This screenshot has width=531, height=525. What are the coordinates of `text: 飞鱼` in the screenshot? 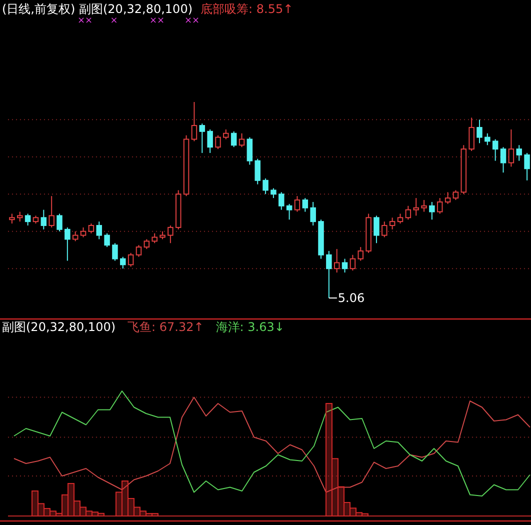 It's located at (140, 327).